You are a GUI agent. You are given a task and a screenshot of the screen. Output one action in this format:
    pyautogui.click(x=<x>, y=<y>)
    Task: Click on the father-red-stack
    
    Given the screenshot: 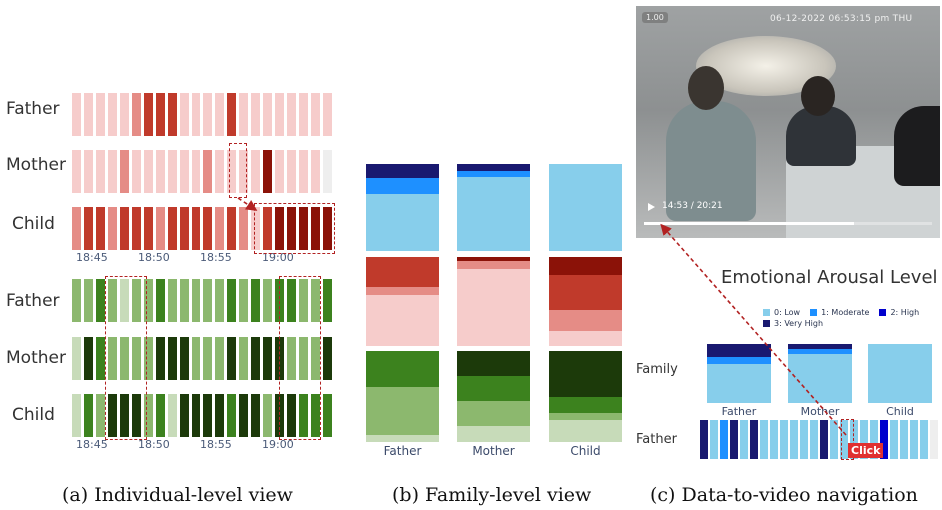 What is the action you would take?
    pyautogui.click(x=402, y=301)
    